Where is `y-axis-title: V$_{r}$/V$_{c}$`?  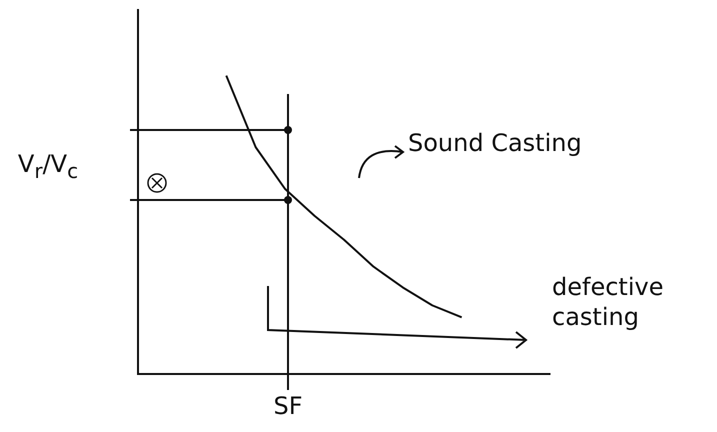
y-axis-title: V$_{r}$/V$_{c}$ is located at coordinates (48, 166).